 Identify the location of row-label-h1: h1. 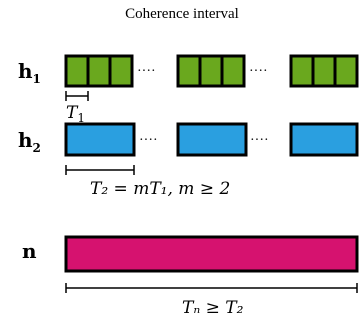
(29, 72).